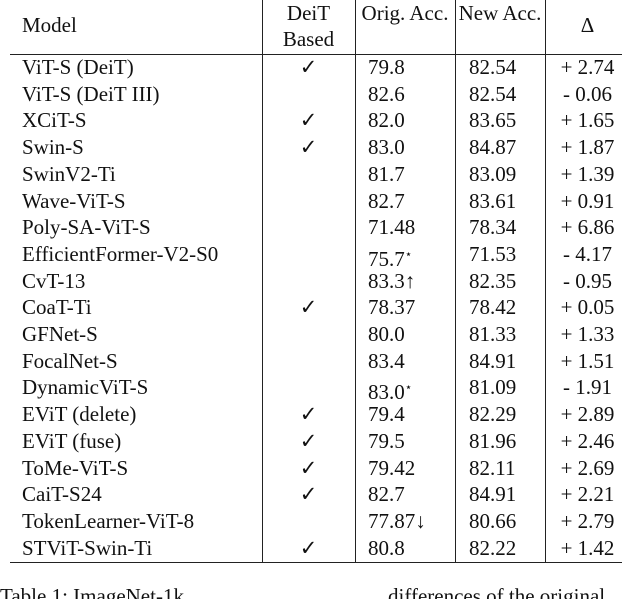 The image size is (640, 599). What do you see at coordinates (386, 67) in the screenshot?
I see `orig-acc: 79.8` at bounding box center [386, 67].